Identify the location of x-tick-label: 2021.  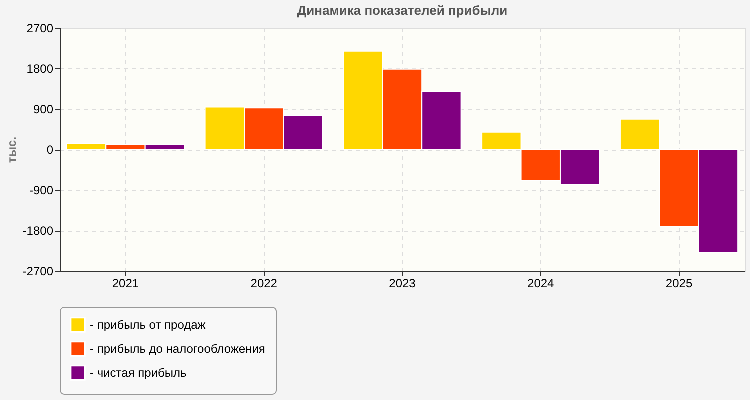
(126, 283).